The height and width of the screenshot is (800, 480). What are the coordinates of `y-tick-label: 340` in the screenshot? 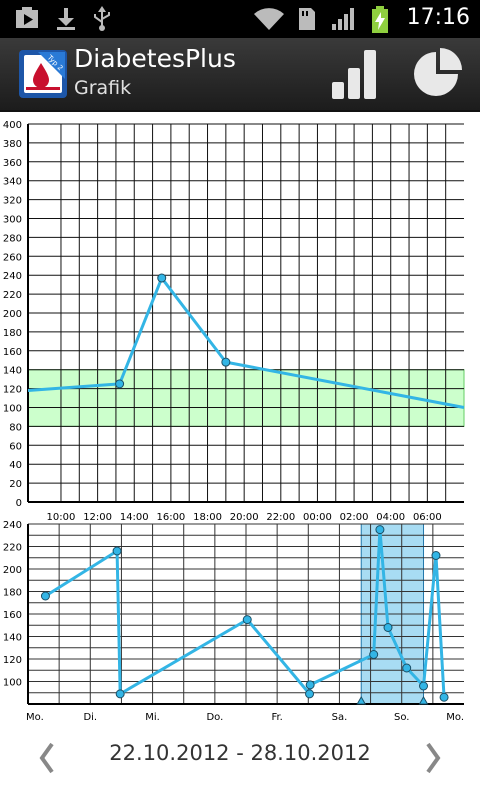 It's located at (12, 182).